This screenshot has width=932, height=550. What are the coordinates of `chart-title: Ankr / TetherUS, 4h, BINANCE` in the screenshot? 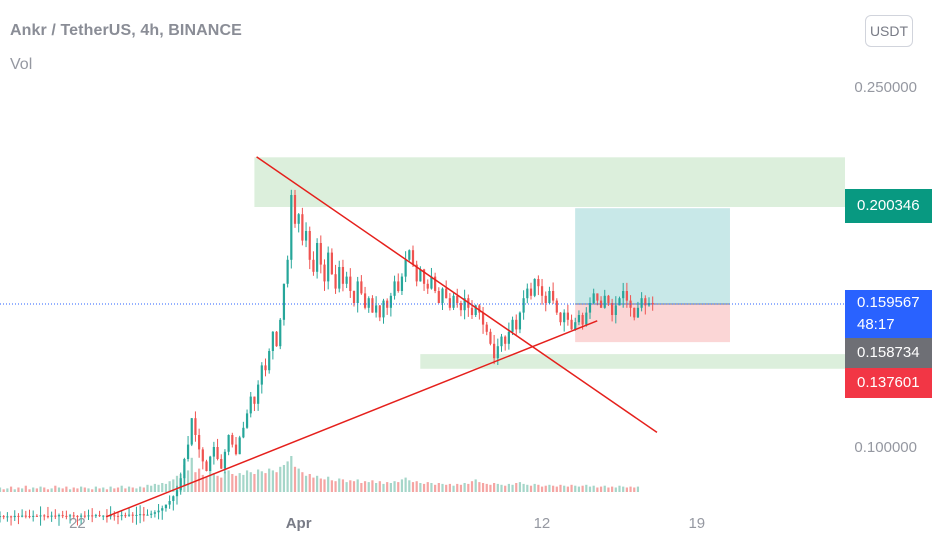 It's located at (126, 30).